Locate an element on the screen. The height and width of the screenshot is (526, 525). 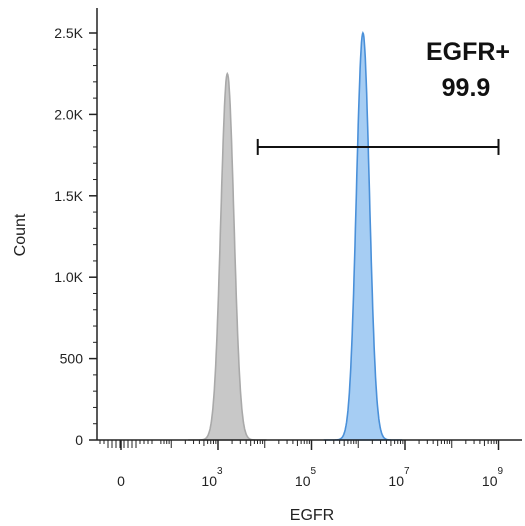
y-axis-title: Count is located at coordinates (20, 234).